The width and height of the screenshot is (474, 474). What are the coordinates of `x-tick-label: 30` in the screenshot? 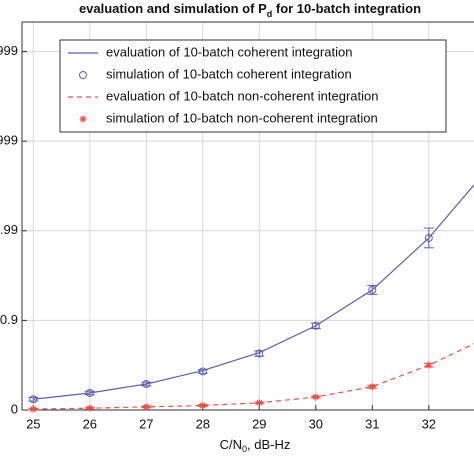 It's located at (316, 423).